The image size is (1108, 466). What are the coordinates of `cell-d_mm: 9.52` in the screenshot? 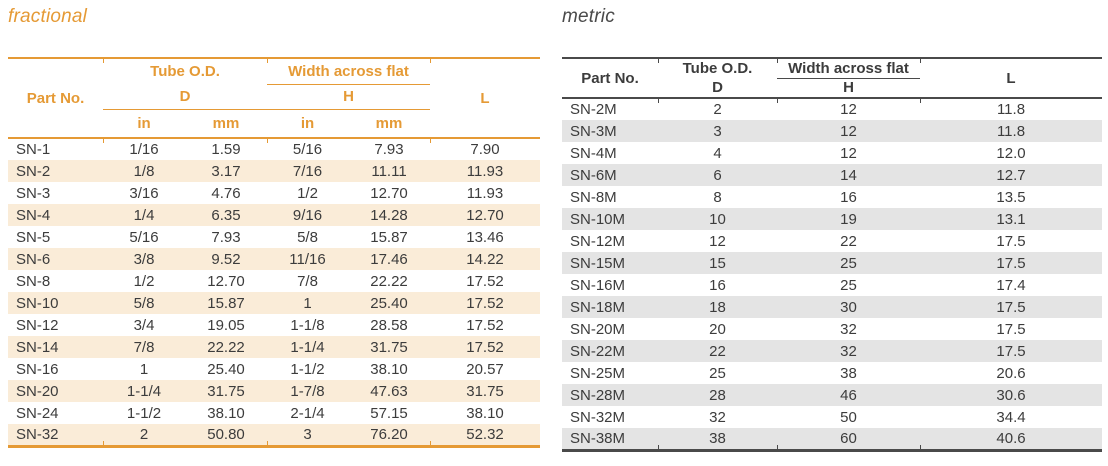 It's located at (226, 259).